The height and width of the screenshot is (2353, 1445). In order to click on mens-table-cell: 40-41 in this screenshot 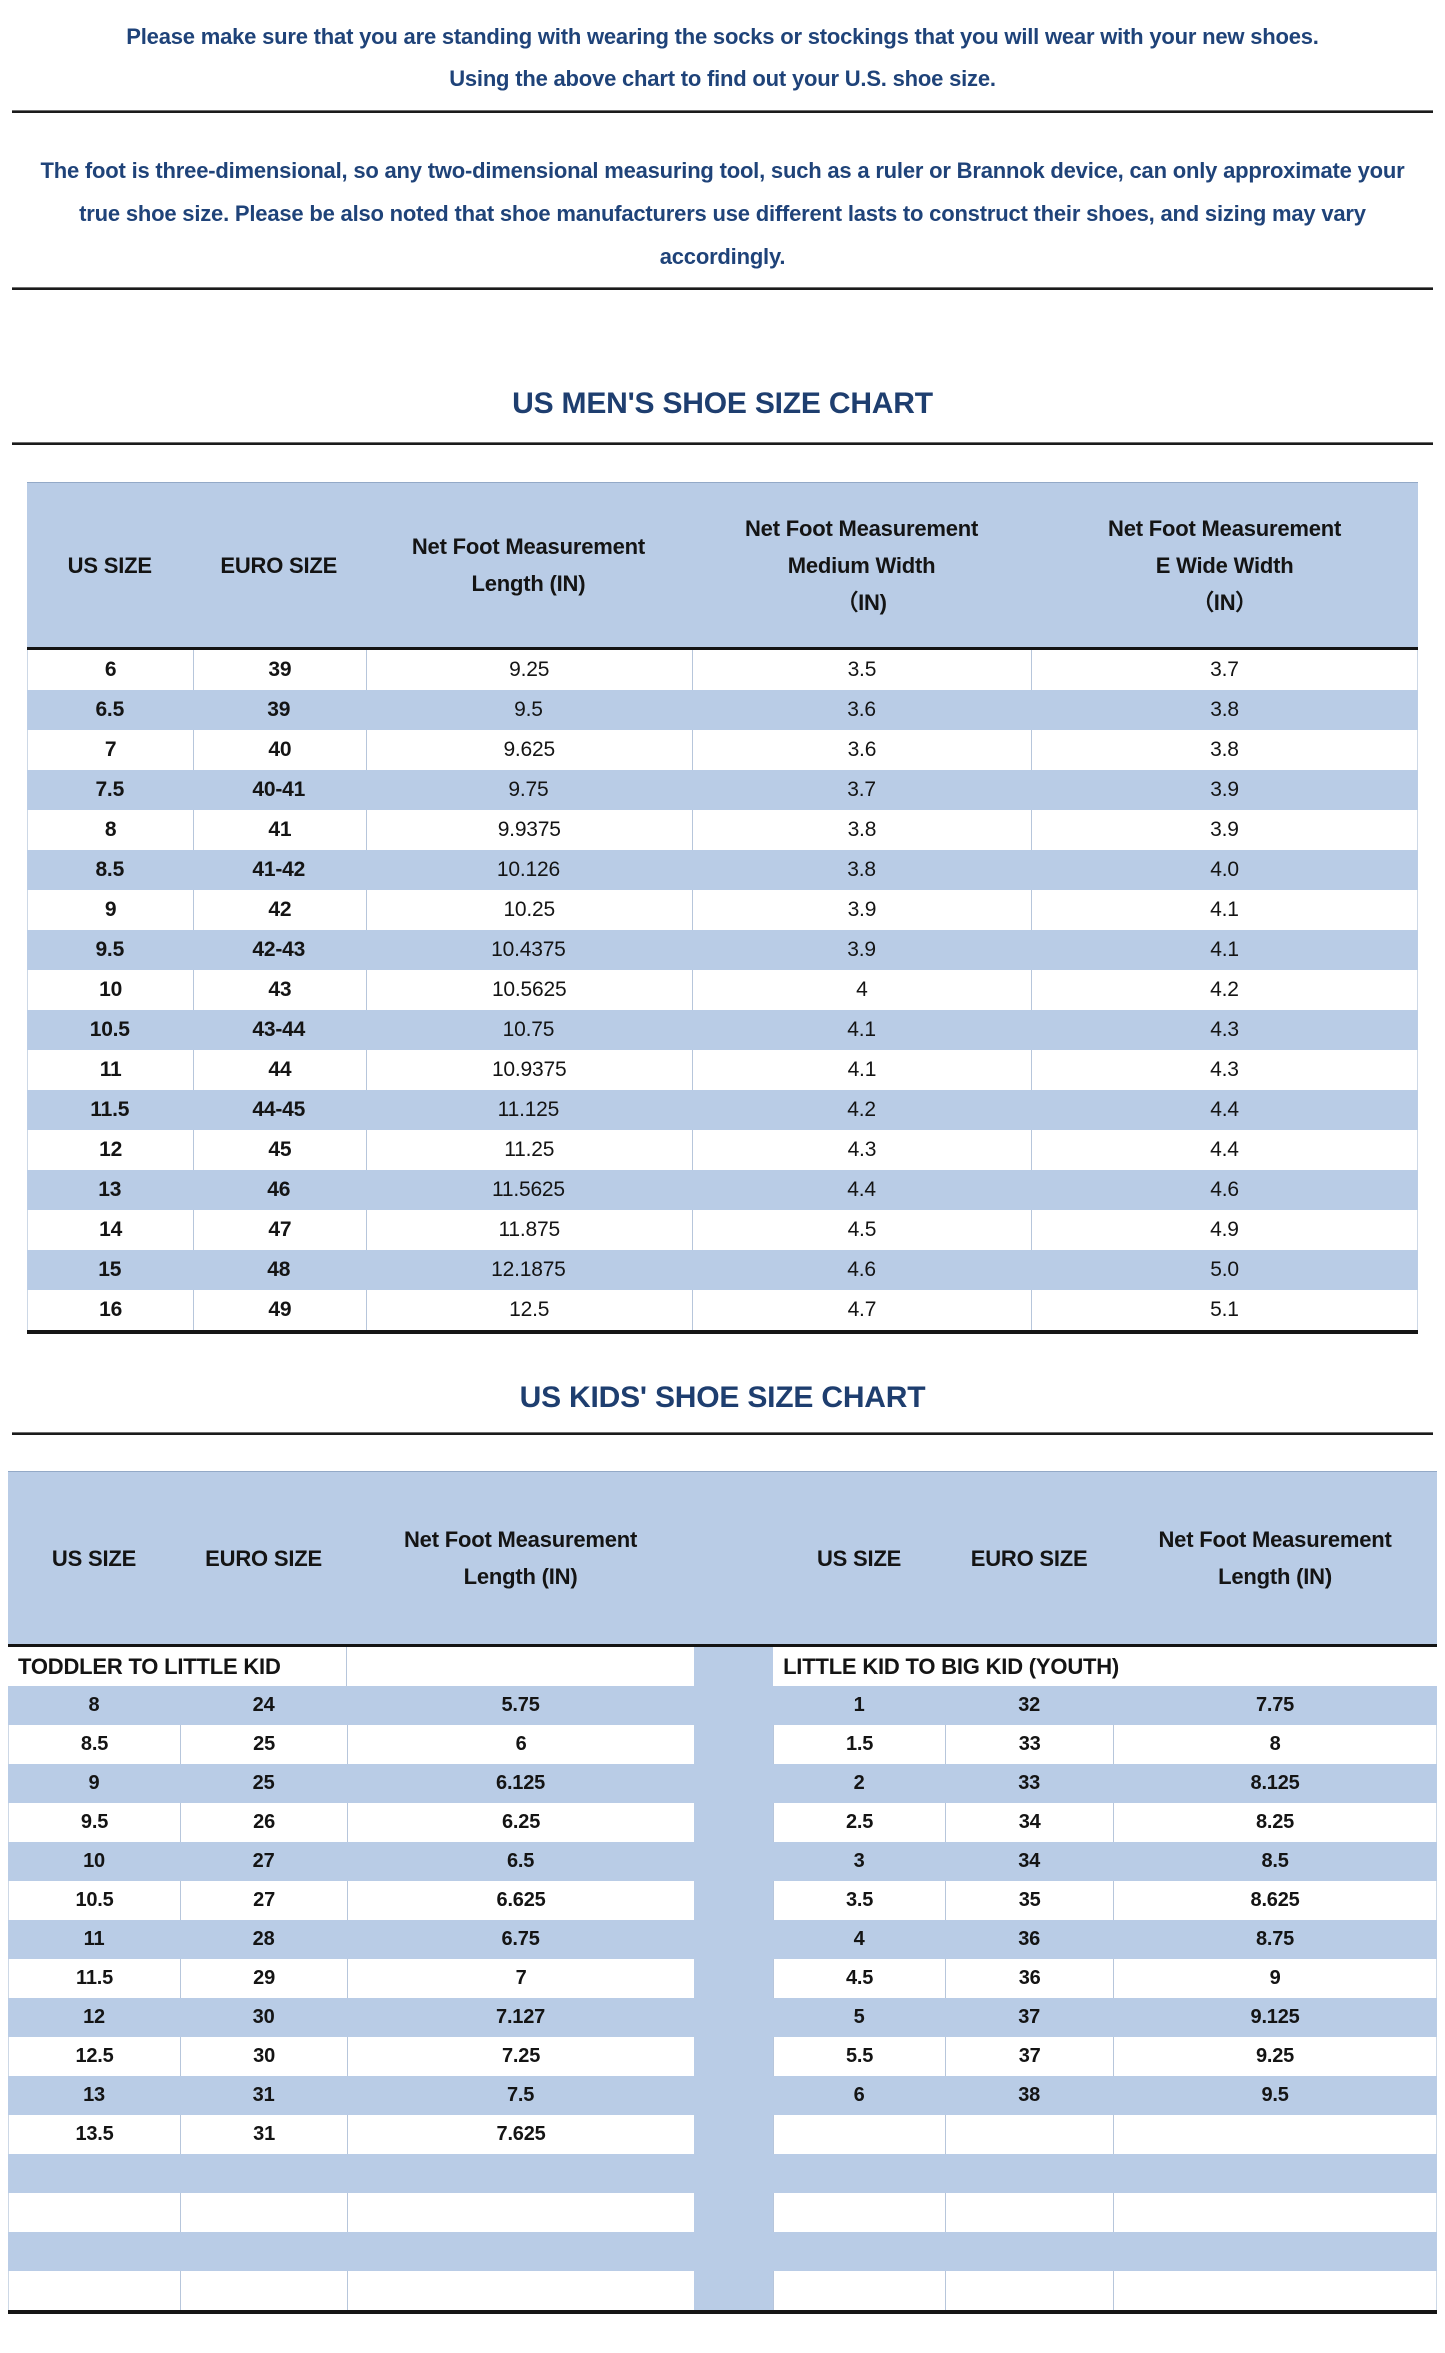, I will do `click(279, 789)`.